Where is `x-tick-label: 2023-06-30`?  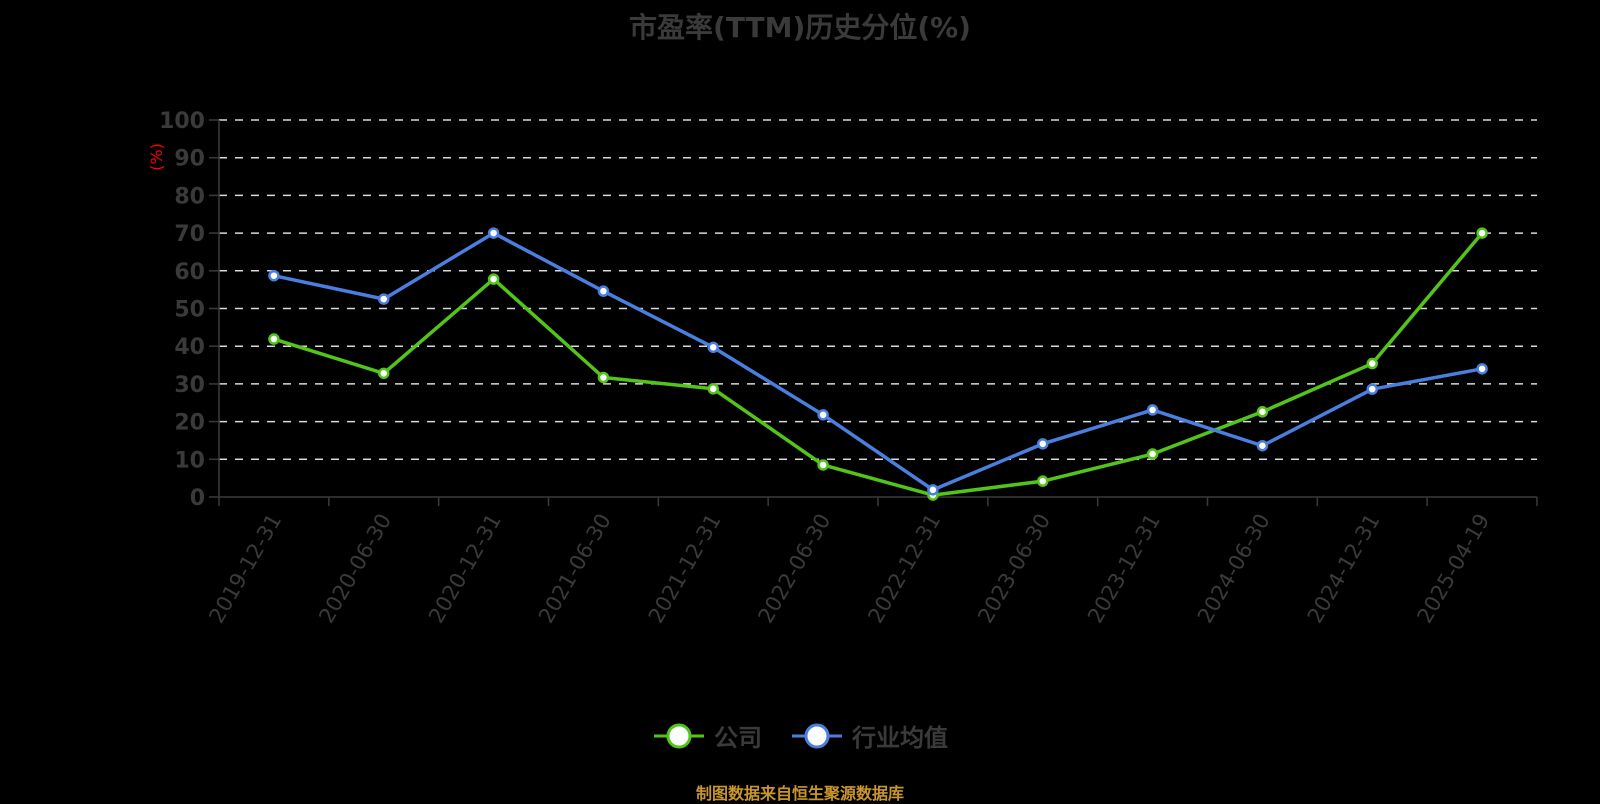 x-tick-label: 2023-06-30 is located at coordinates (1014, 569).